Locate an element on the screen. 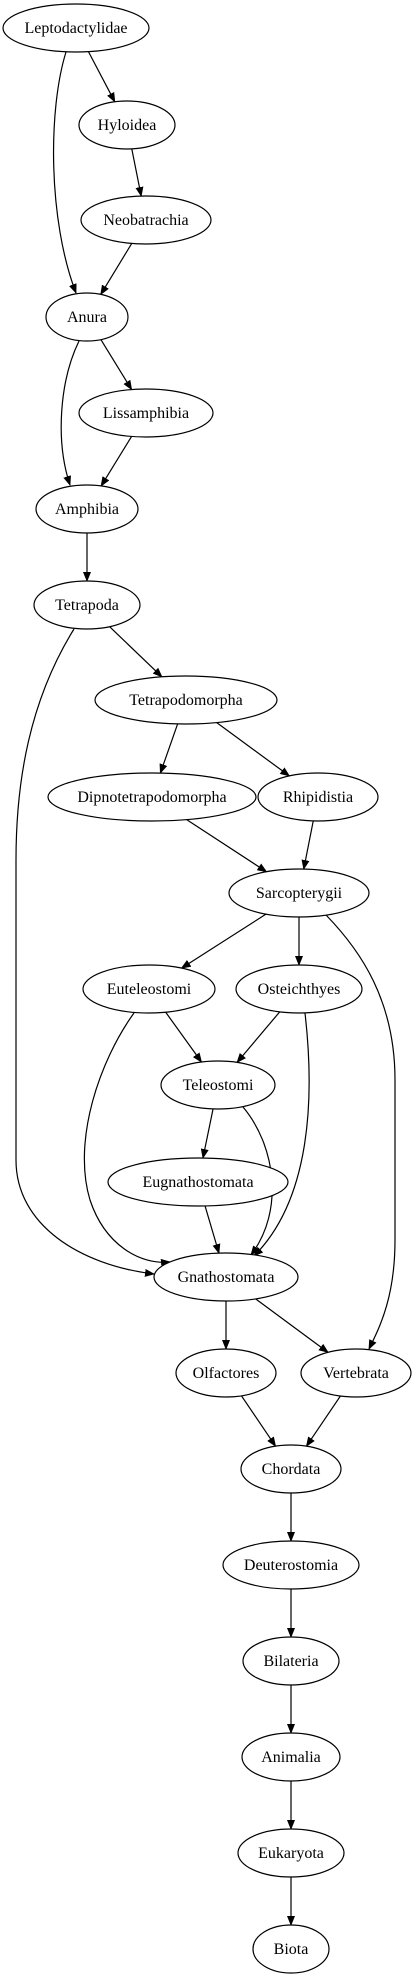 The width and height of the screenshot is (414, 1979). node-label: Bilateria is located at coordinates (290, 1661).